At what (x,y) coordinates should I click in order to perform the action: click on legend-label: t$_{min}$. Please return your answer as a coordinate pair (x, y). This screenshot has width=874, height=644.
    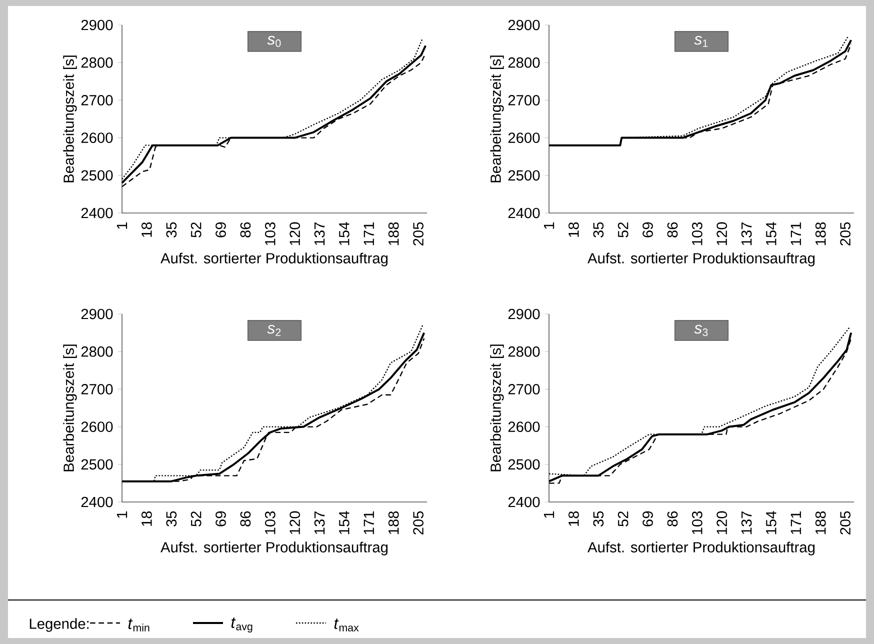
    Looking at the image, I should click on (139, 625).